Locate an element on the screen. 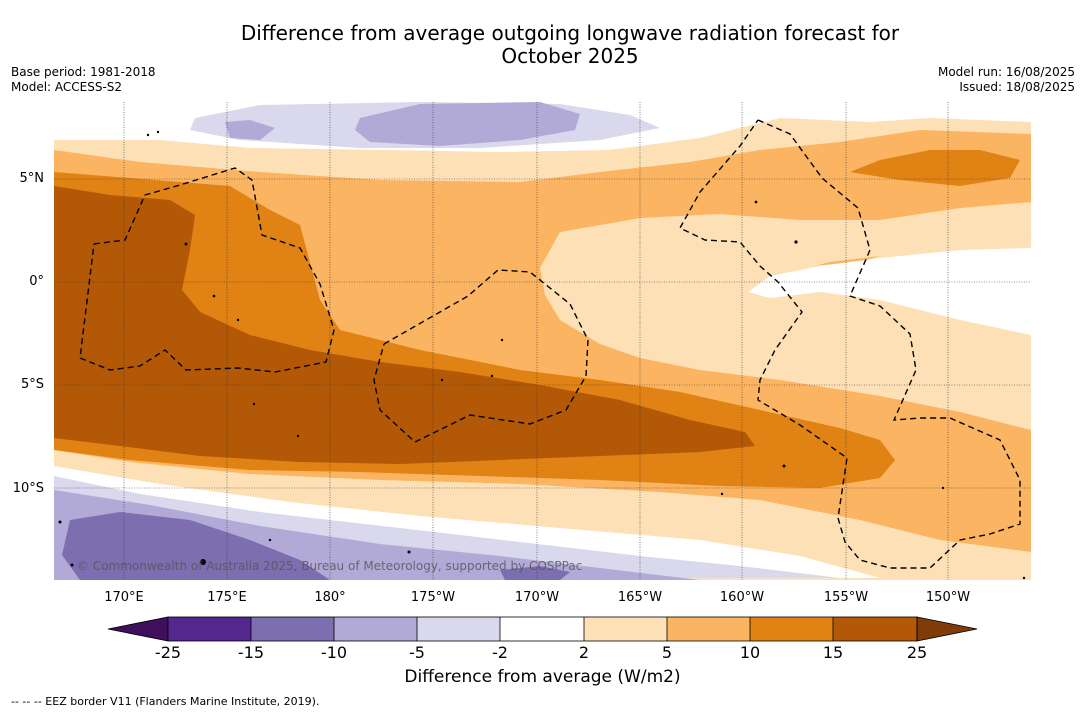 The image size is (1085, 713). lon-label-180: 180° is located at coordinates (330, 597).